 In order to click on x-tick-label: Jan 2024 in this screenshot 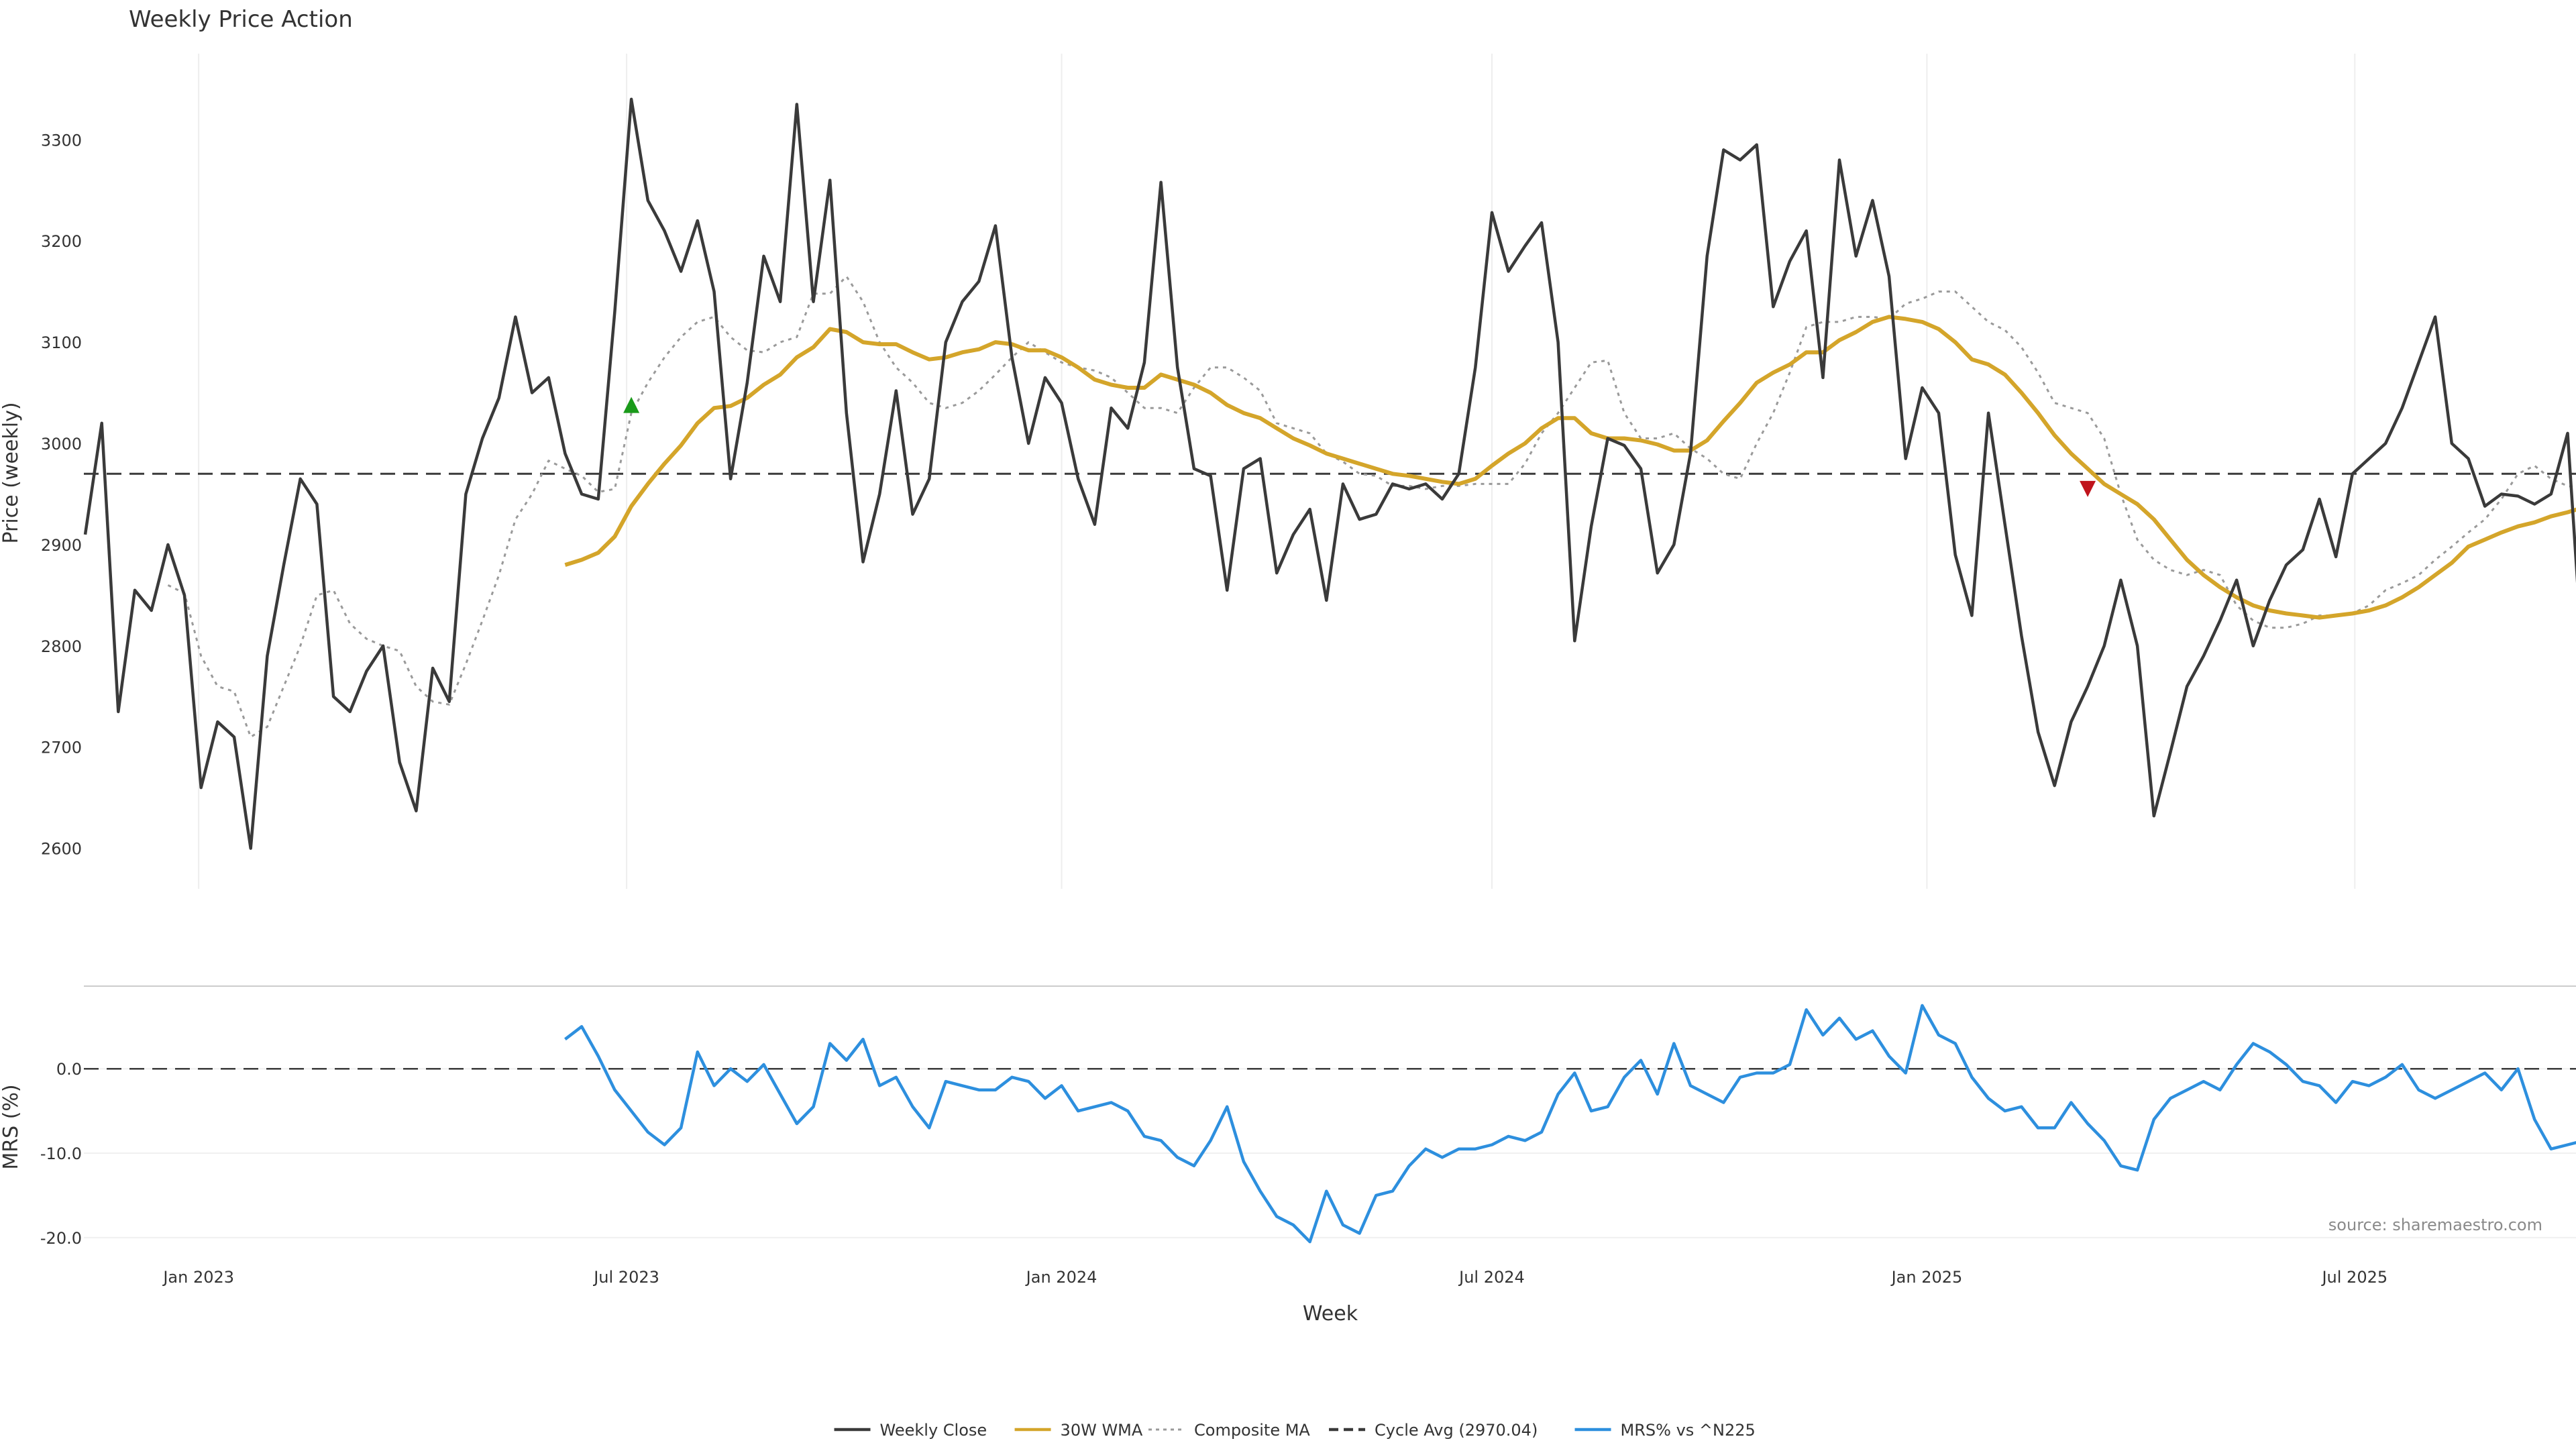, I will do `click(1061, 1277)`.